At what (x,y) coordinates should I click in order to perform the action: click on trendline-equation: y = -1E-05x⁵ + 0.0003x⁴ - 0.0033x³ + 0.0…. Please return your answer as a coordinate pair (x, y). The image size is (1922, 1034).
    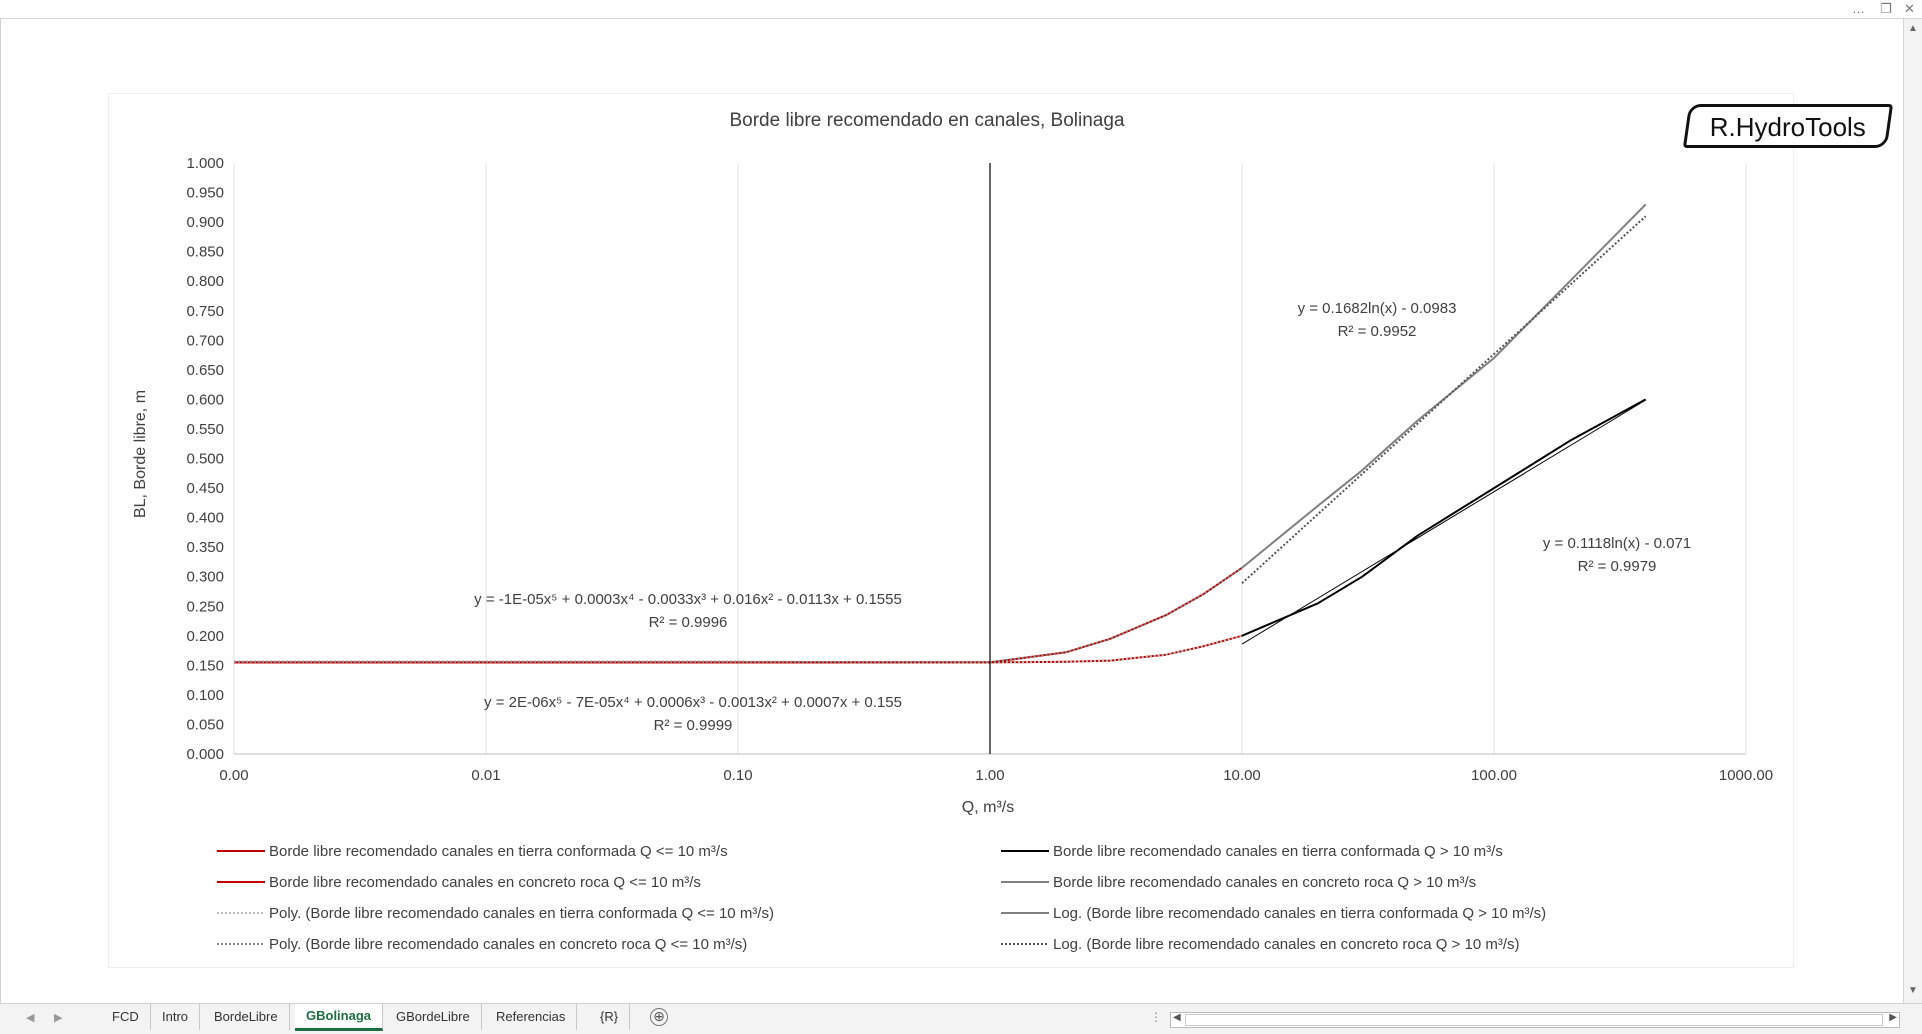
    Looking at the image, I should click on (688, 599).